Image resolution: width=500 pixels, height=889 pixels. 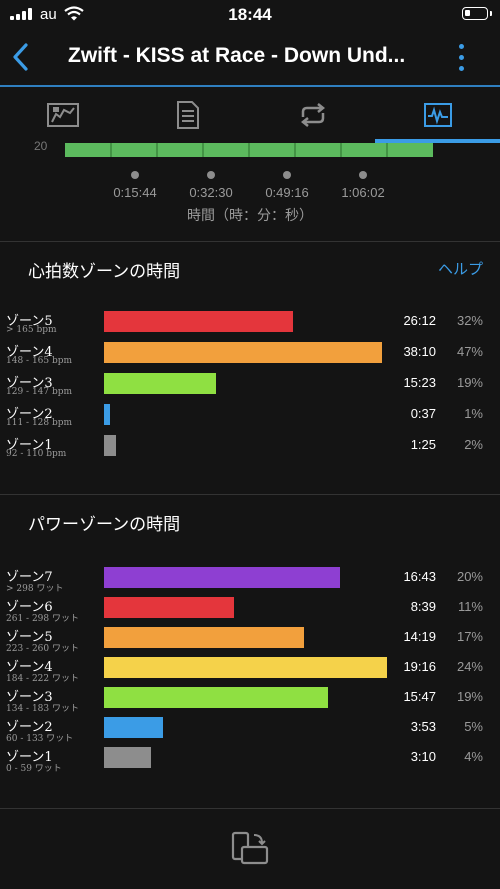 I want to click on map-tab-icon, so click(x=62, y=115).